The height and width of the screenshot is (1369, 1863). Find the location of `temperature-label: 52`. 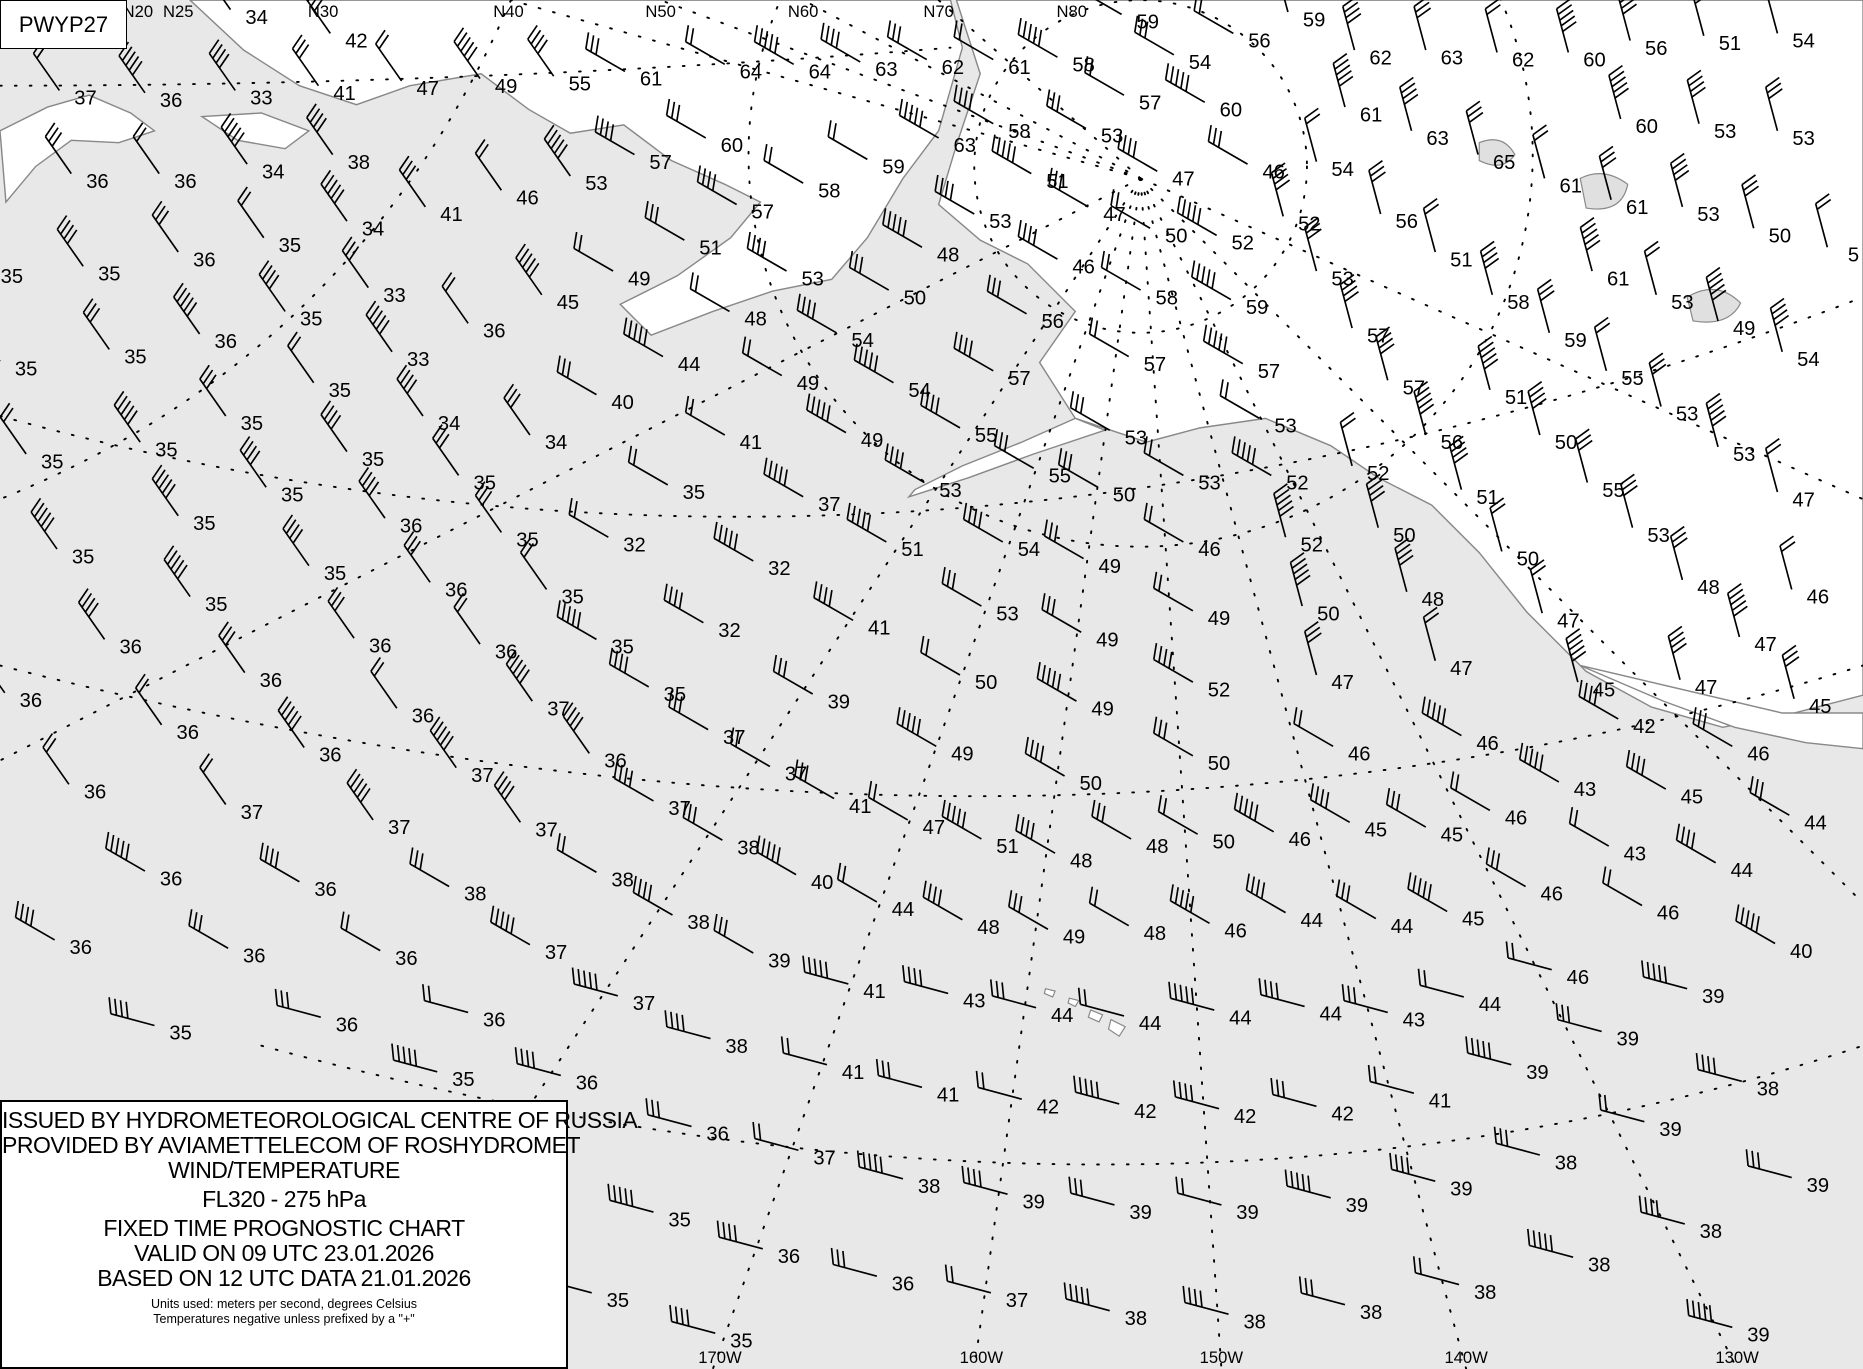

temperature-label: 52 is located at coordinates (1309, 225).